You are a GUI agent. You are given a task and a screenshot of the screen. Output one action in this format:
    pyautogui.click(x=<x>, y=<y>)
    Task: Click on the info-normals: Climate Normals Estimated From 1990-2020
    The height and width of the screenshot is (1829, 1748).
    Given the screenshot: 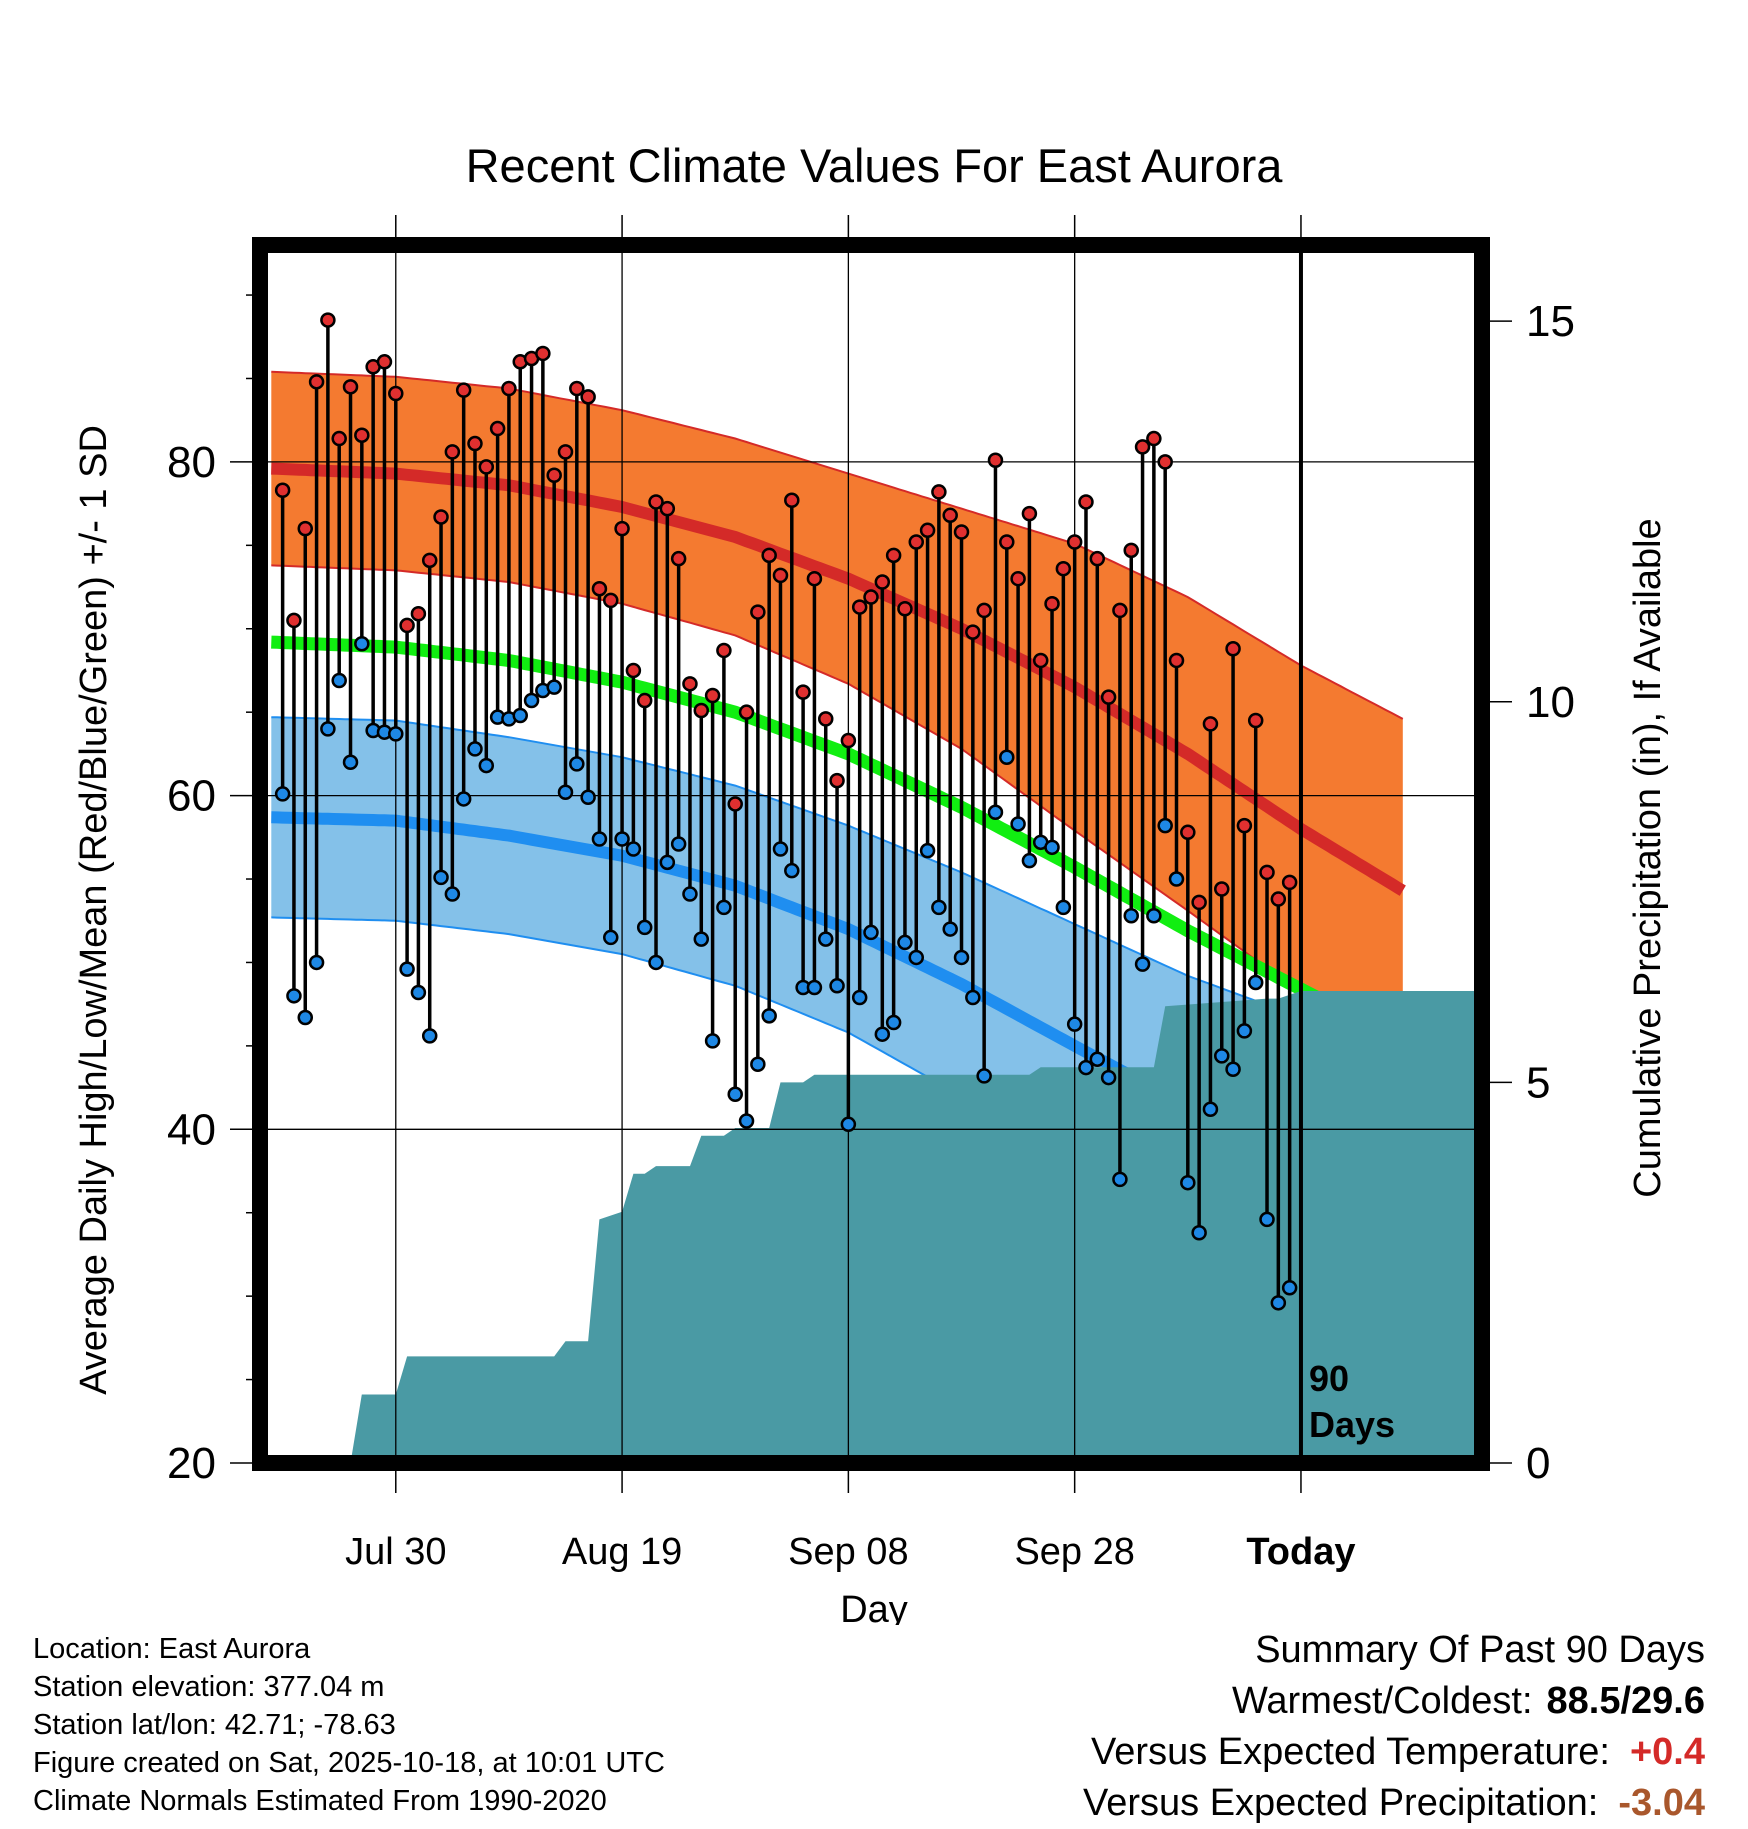 What is the action you would take?
    pyautogui.click(x=320, y=1801)
    